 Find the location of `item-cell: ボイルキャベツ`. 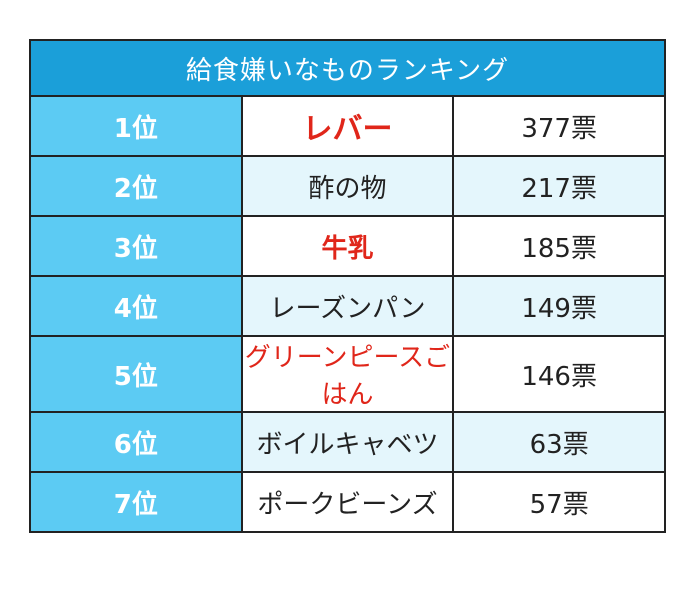

item-cell: ボイルキャベツ is located at coordinates (347, 442).